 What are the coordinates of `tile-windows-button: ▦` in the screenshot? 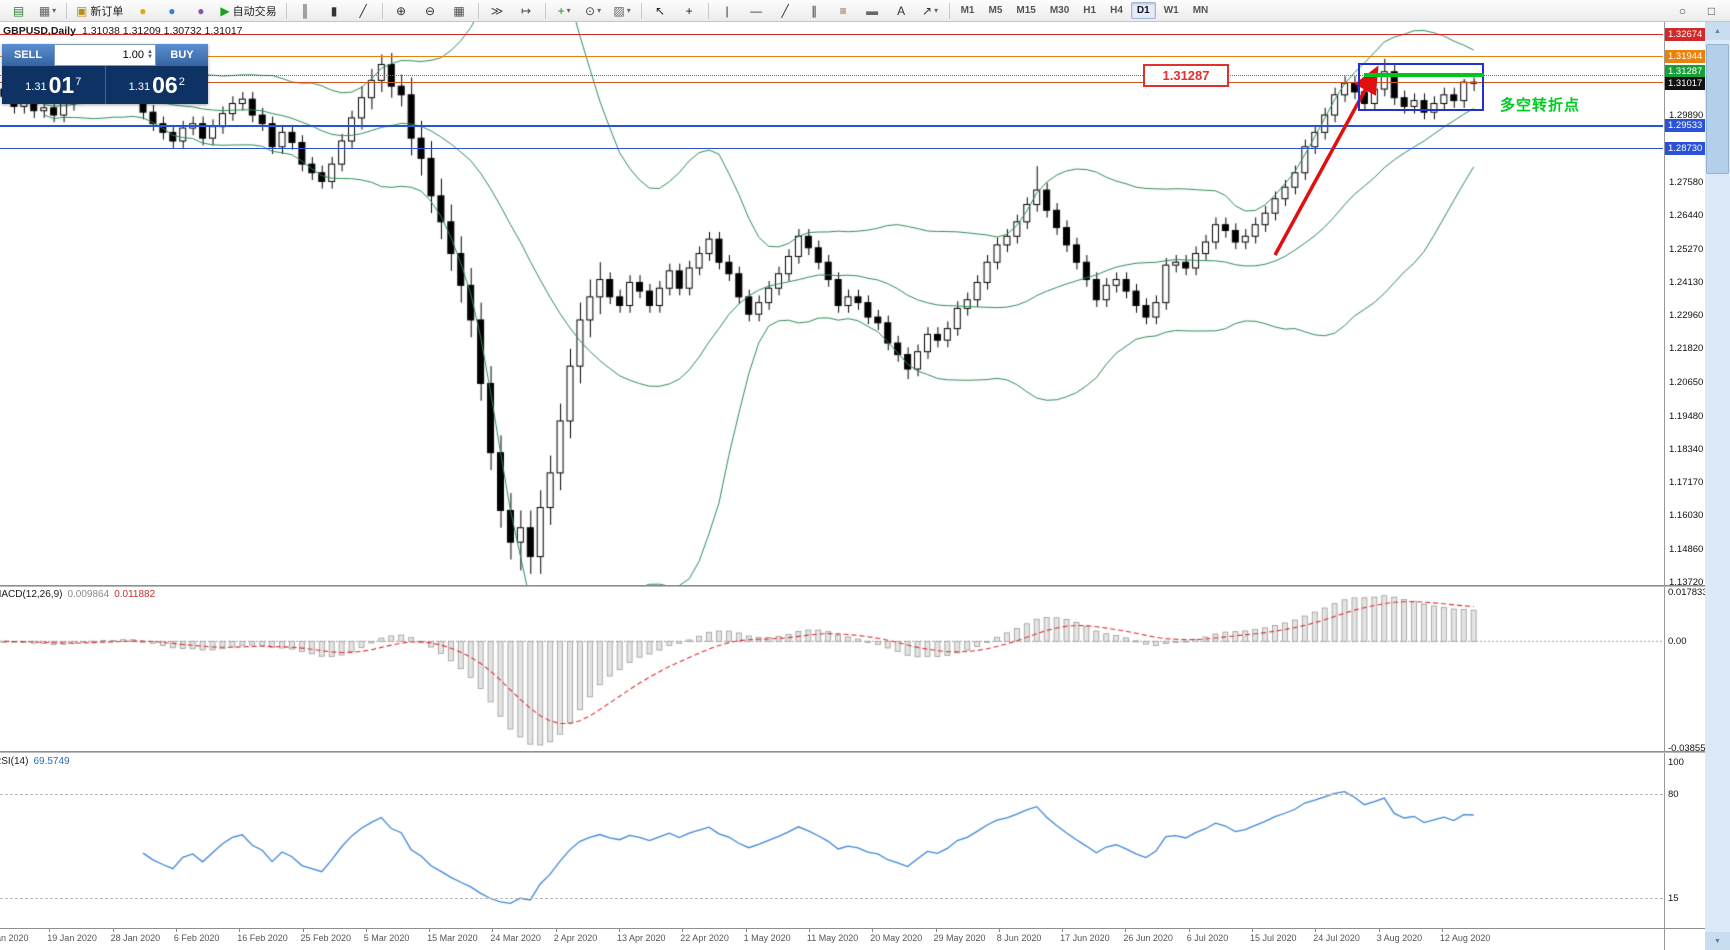 It's located at (459, 10).